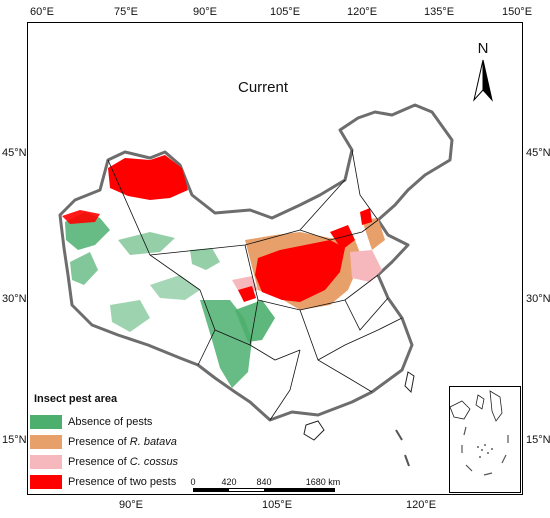 This screenshot has width=550, height=518. I want to click on boundary-dashes, so click(402, 448).